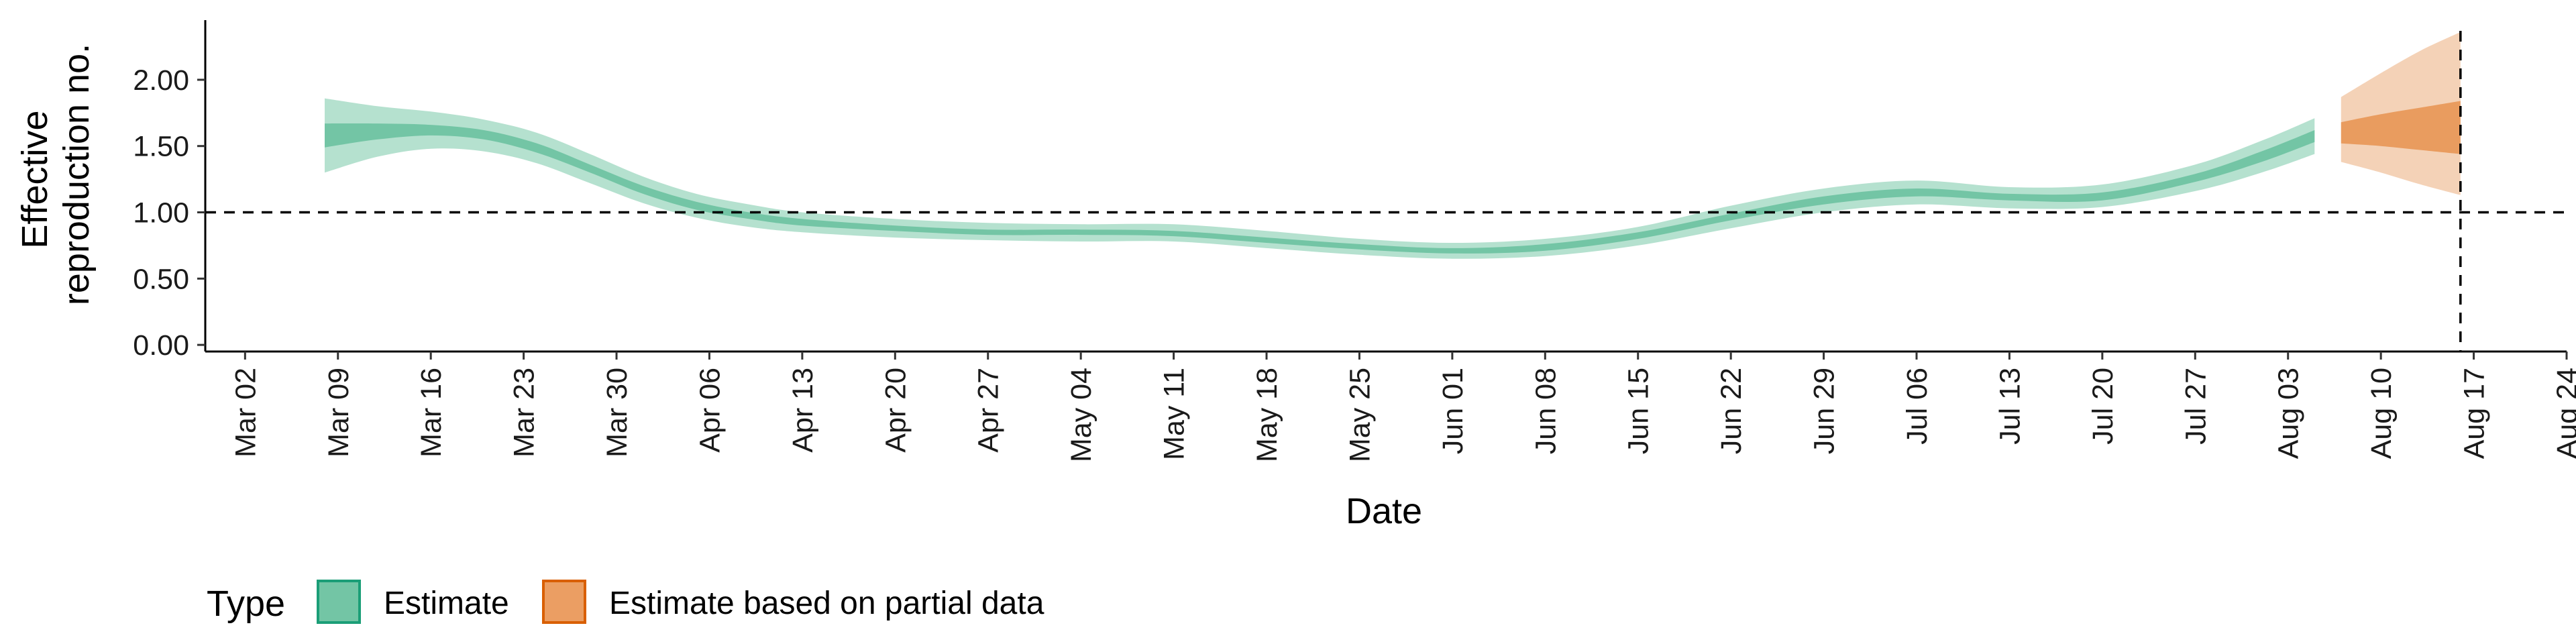  I want to click on x-tick-label: Aug 24, so click(2563, 413).